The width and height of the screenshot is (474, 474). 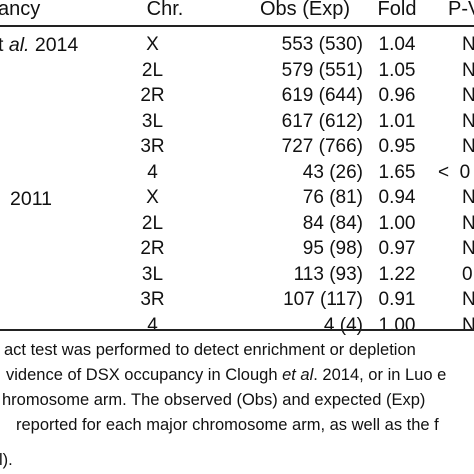 What do you see at coordinates (397, 70) in the screenshot?
I see `cell-fold: 1.05` at bounding box center [397, 70].